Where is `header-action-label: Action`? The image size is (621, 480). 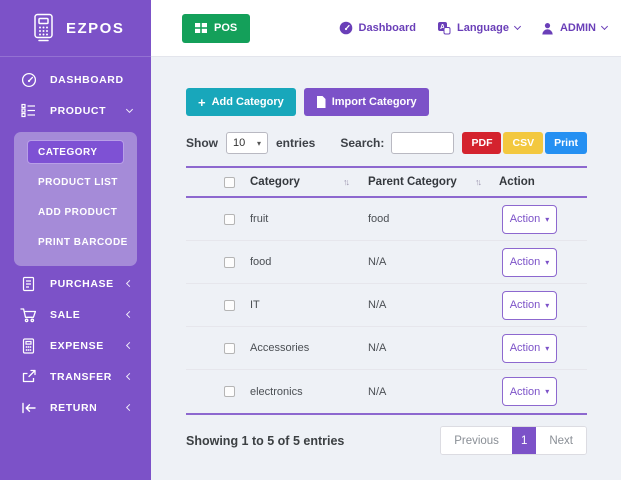 header-action-label: Action is located at coordinates (517, 182).